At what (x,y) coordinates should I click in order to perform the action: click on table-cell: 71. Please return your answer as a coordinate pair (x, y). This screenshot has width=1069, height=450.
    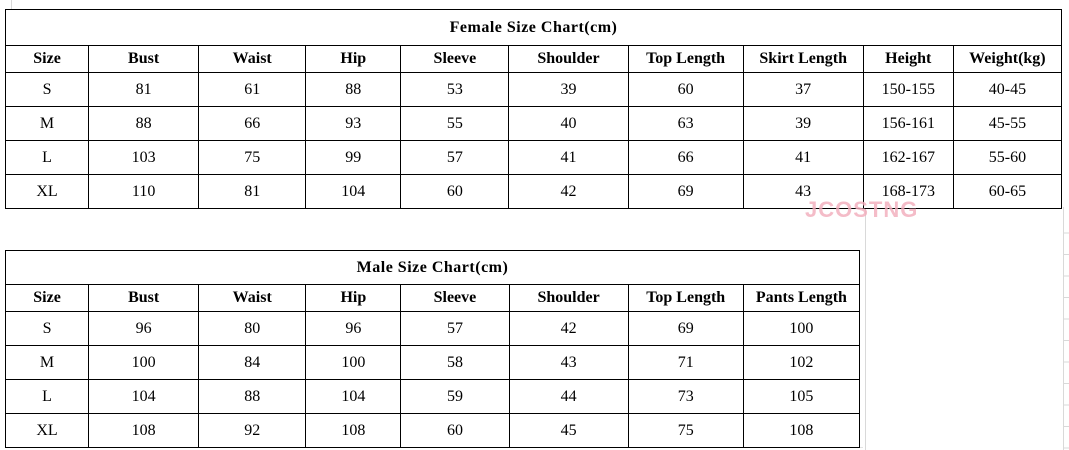
    Looking at the image, I should click on (685, 362).